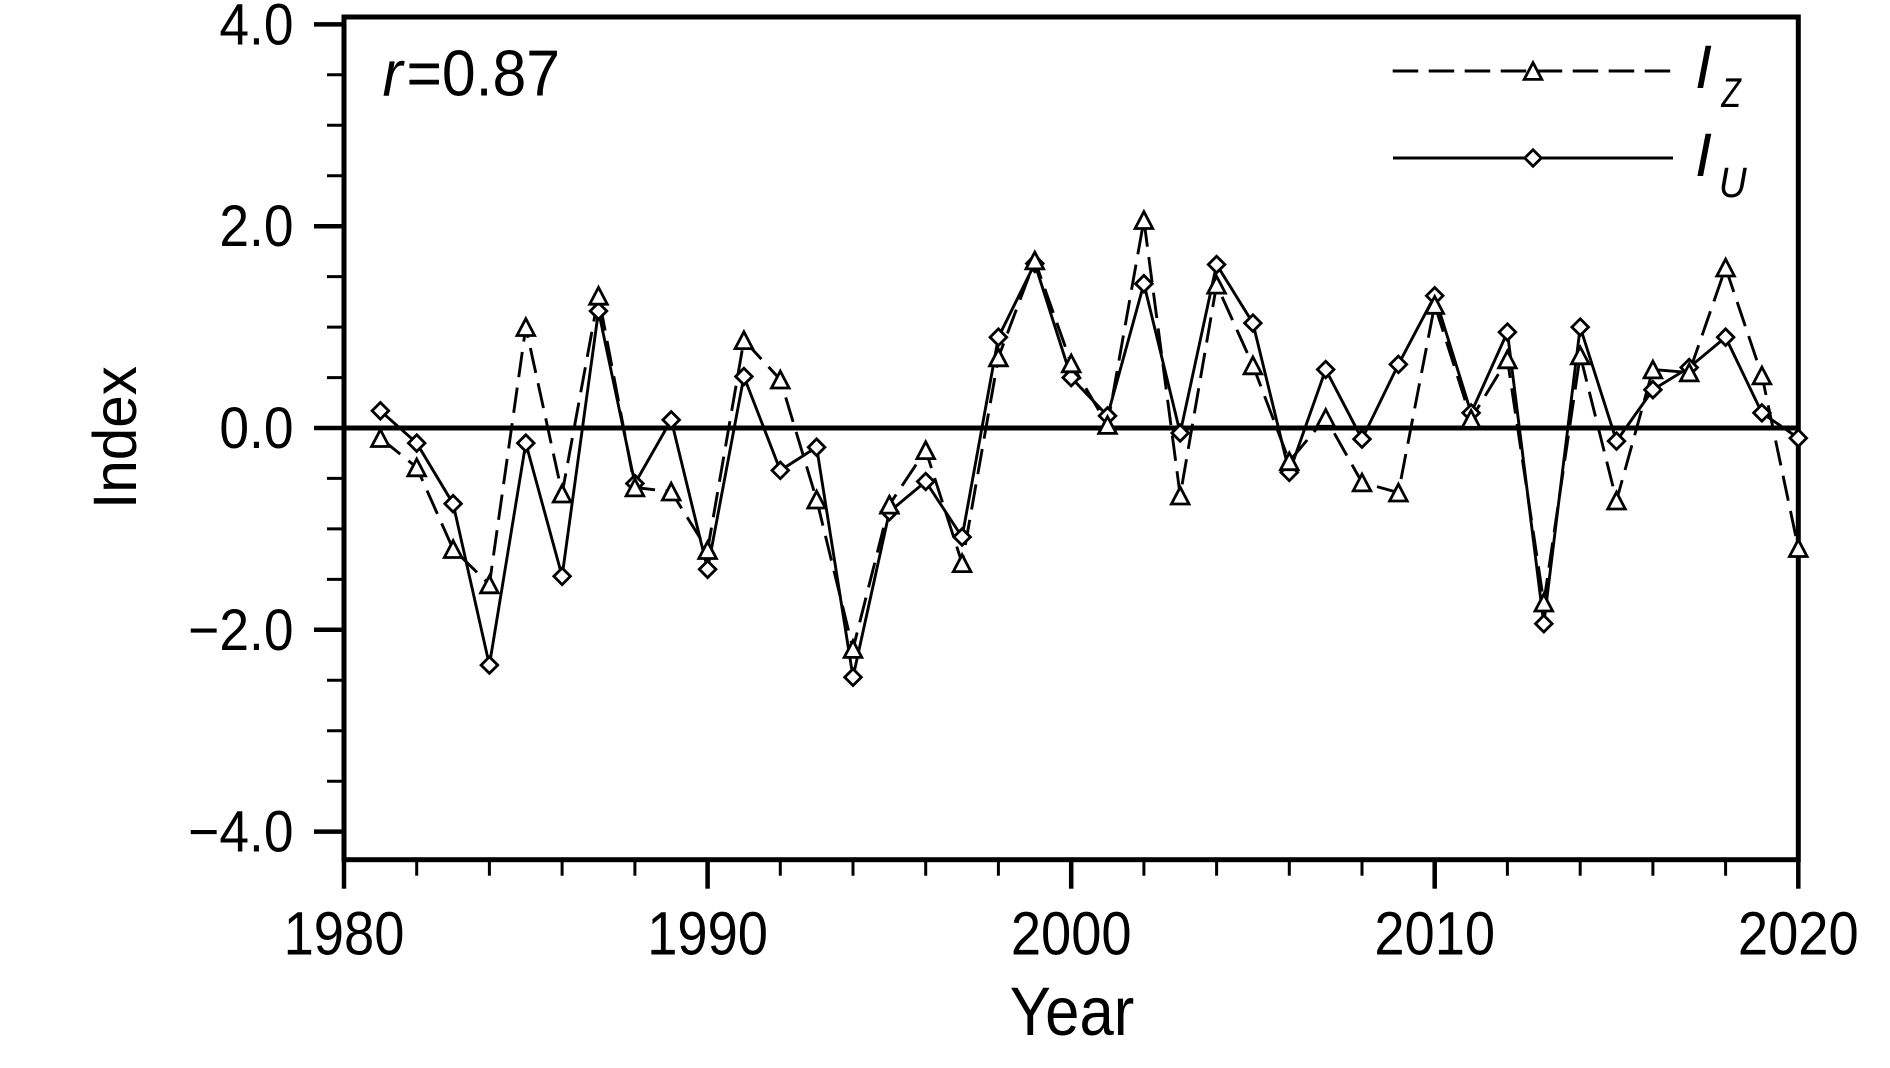 The width and height of the screenshot is (1890, 1068). Describe the element at coordinates (115, 437) in the screenshot. I see `svg-text: Index` at that location.